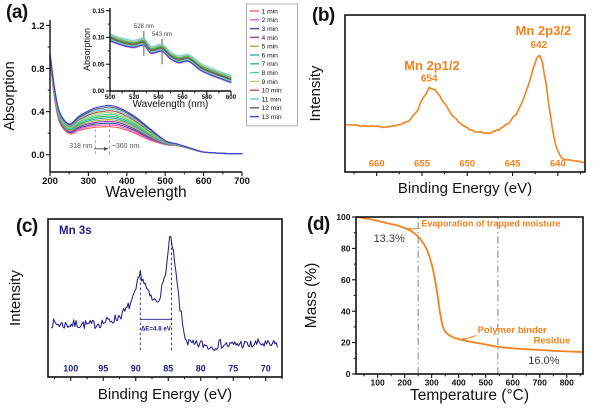  What do you see at coordinates (558, 164) in the screenshot?
I see `svg-text: 640` at bounding box center [558, 164].